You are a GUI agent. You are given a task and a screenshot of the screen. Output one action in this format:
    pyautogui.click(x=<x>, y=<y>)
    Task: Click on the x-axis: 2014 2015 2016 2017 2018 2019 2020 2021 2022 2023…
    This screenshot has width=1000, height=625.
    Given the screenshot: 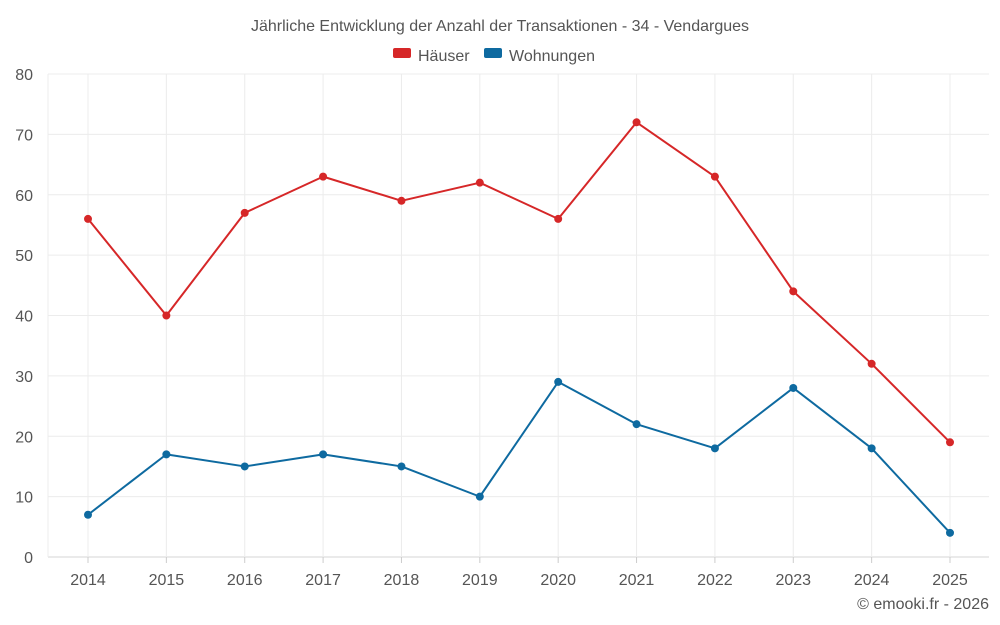 What is the action you would take?
    pyautogui.click(x=519, y=573)
    